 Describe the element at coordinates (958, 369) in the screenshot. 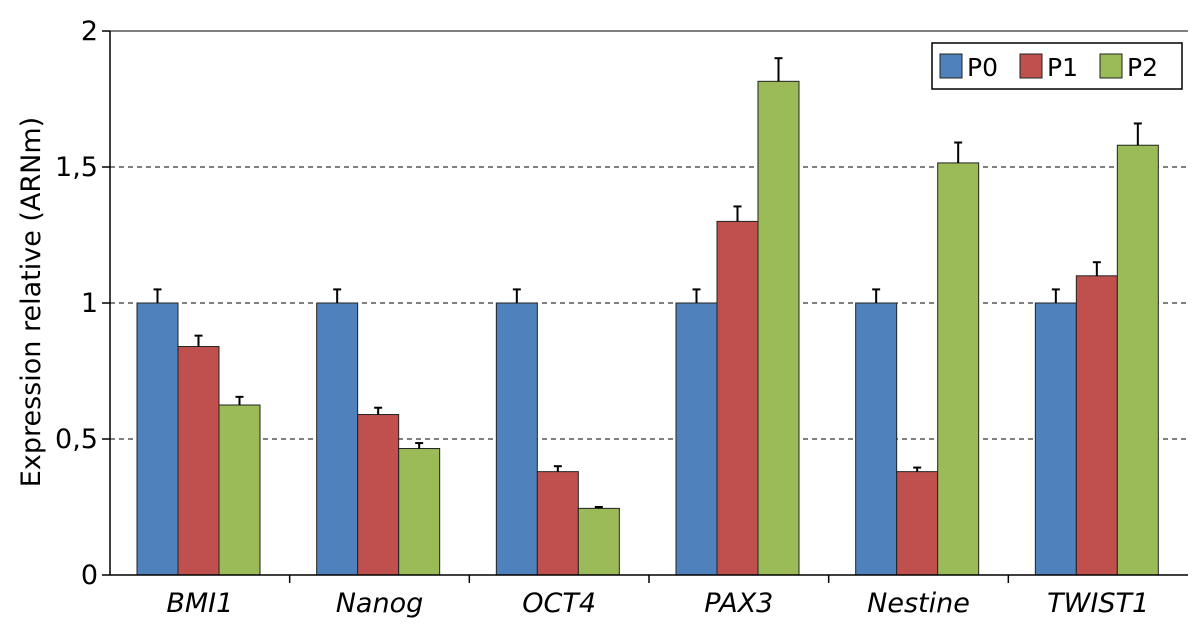

I see `bar-p2-nestine` at that location.